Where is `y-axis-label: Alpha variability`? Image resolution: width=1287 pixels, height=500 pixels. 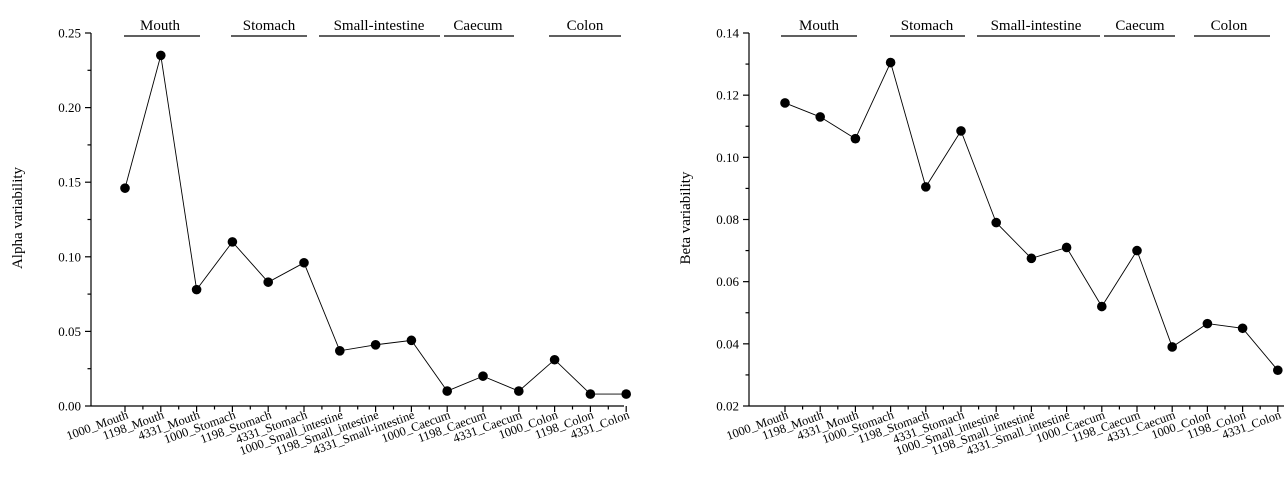 y-axis-label: Alpha variability is located at coordinates (18, 217).